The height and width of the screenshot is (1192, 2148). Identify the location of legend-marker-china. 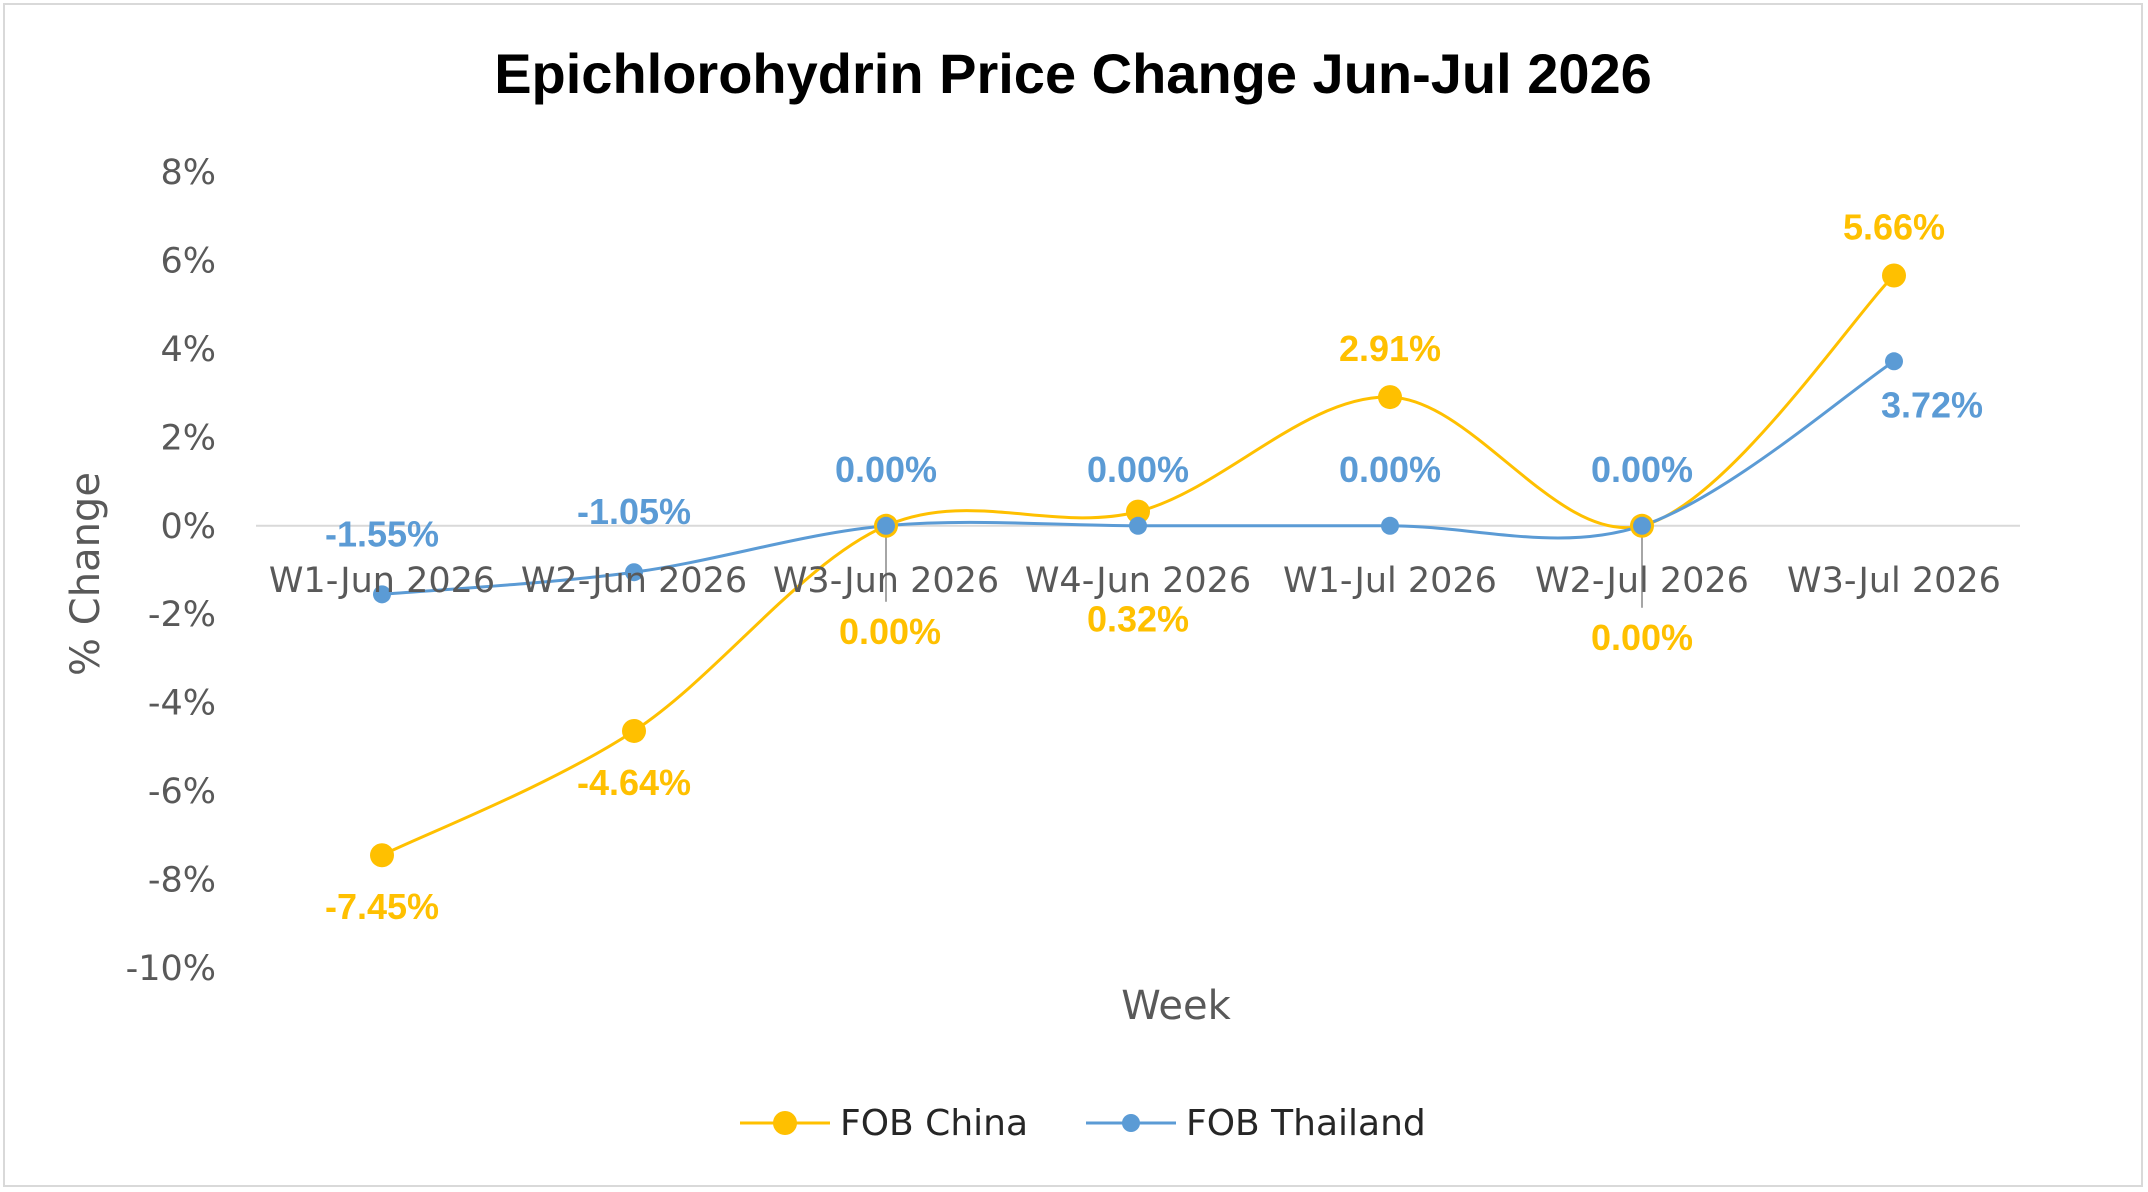
(785, 1123).